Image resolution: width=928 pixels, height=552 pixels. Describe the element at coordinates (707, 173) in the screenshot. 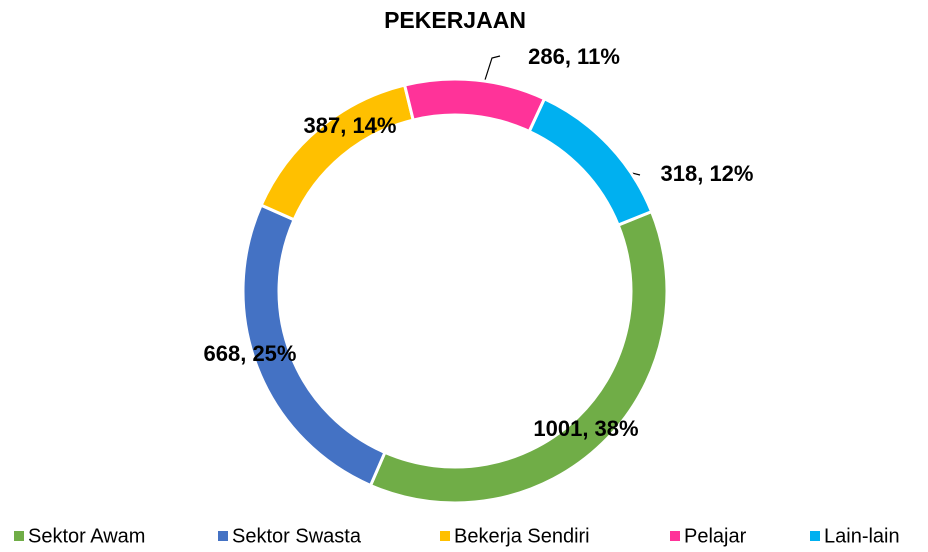

I see `data-label: 318, 12%` at that location.